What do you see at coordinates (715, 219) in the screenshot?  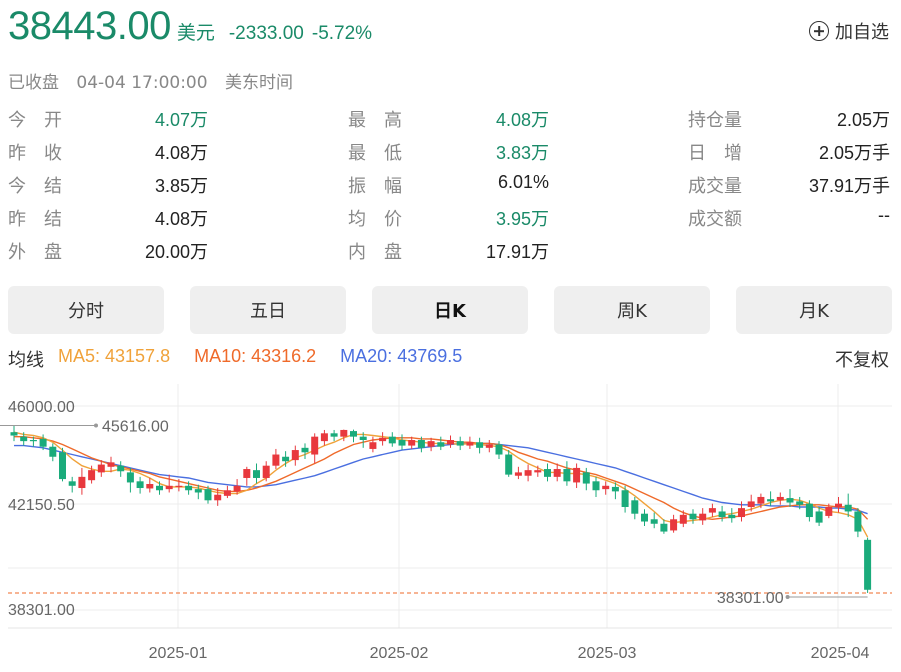 I see `stat-label: 成交额` at bounding box center [715, 219].